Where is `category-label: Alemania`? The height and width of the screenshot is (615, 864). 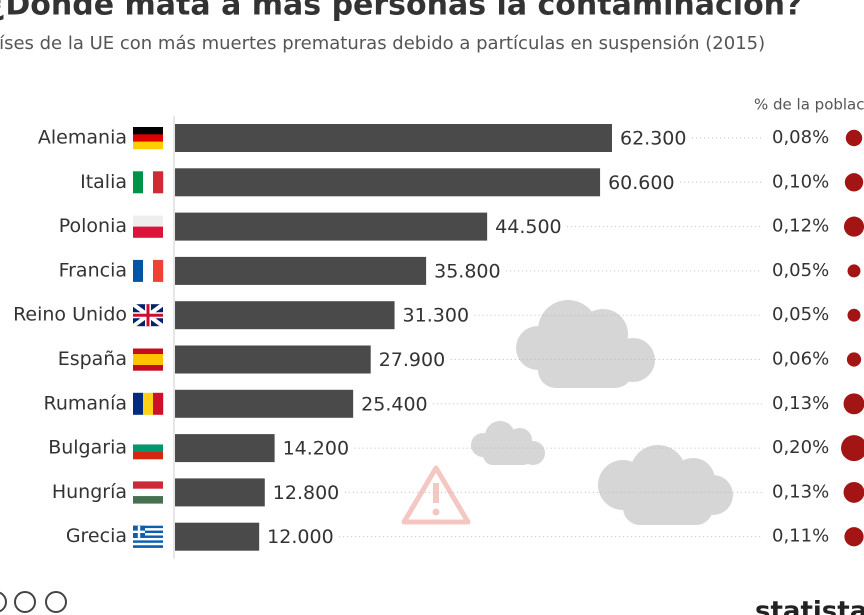 category-label: Alemania is located at coordinates (82, 138).